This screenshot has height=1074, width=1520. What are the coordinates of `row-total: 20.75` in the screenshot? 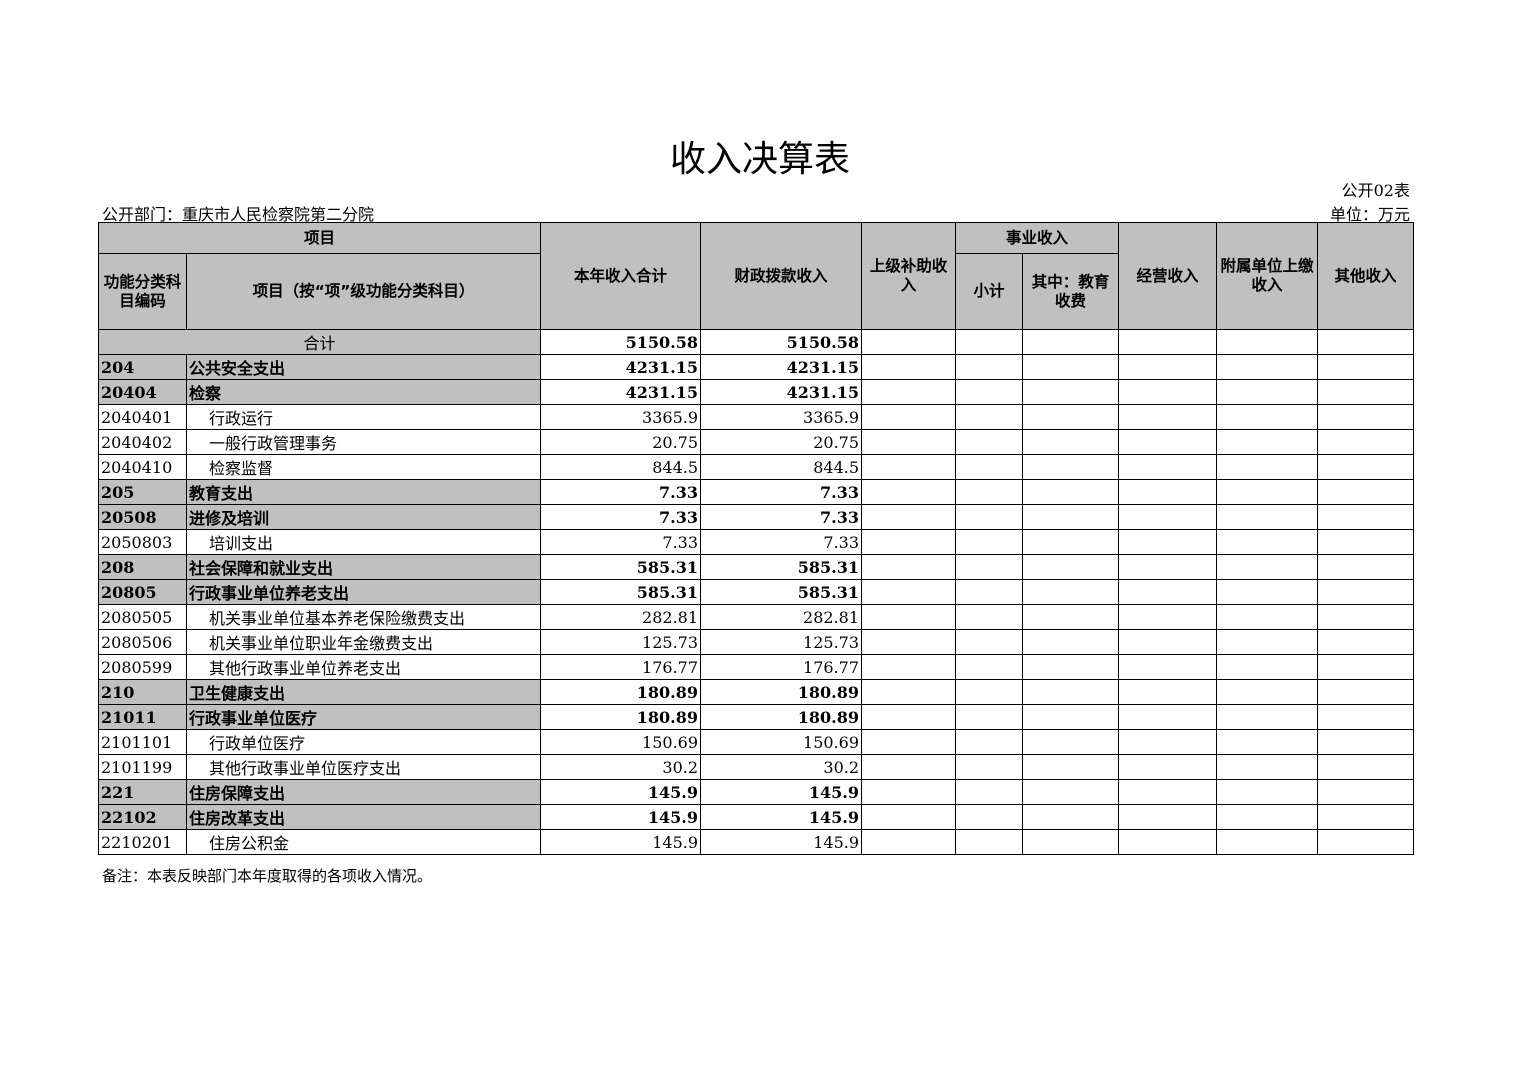 It's located at (621, 442).